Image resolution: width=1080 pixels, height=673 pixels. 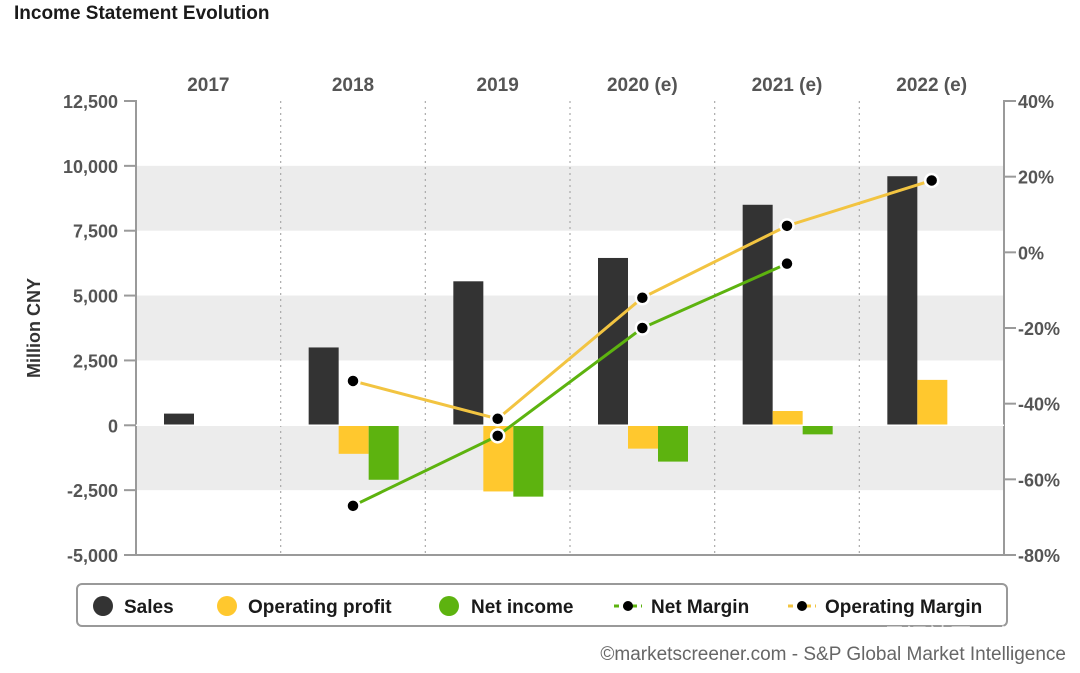 I want to click on right-axis-ticks: 40% 20% 0% -20% -40% -60% -80%, so click(x=1039, y=329).